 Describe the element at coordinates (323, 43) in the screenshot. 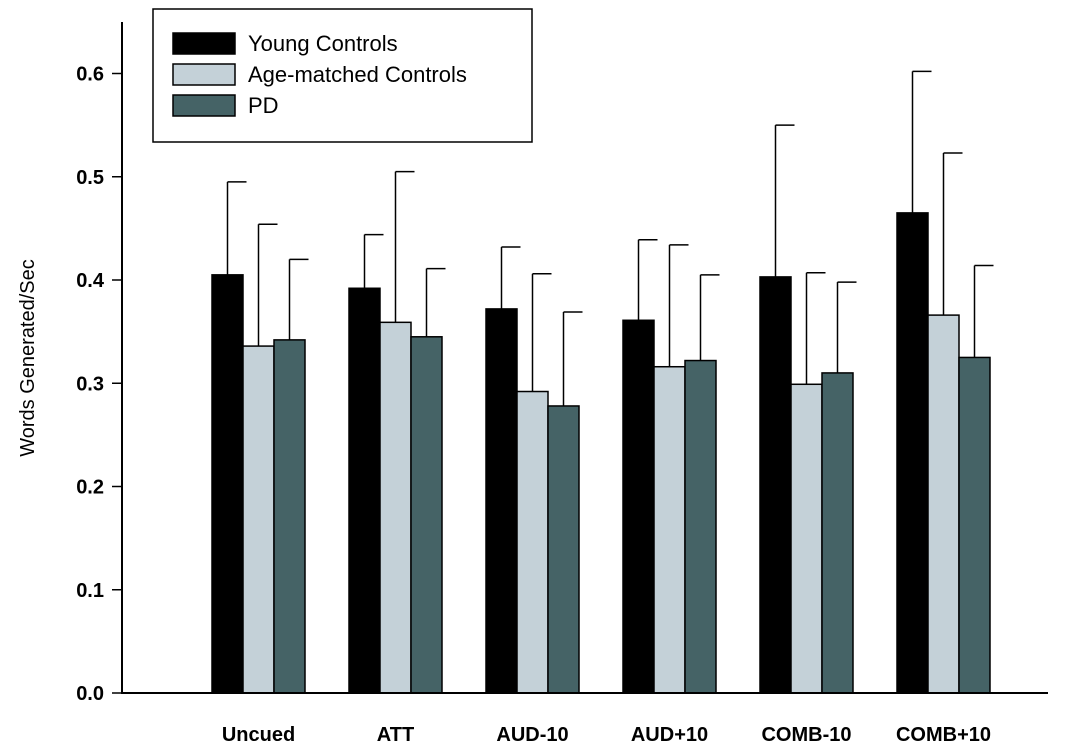

I see `legend-label: Young Controls` at that location.